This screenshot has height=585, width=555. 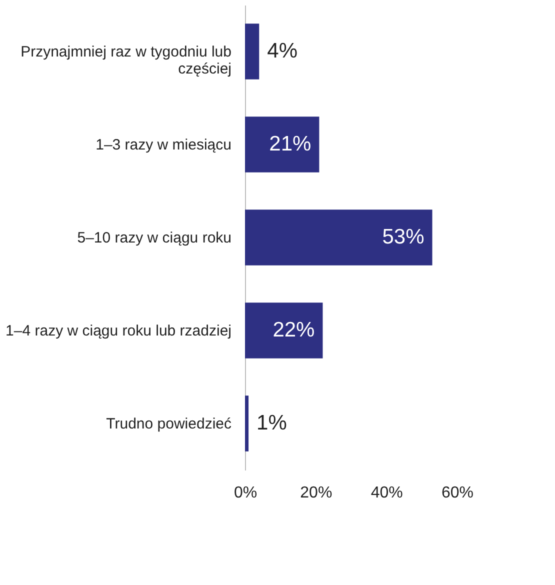 What do you see at coordinates (290, 144) in the screenshot?
I see `data-label: 21%` at bounding box center [290, 144].